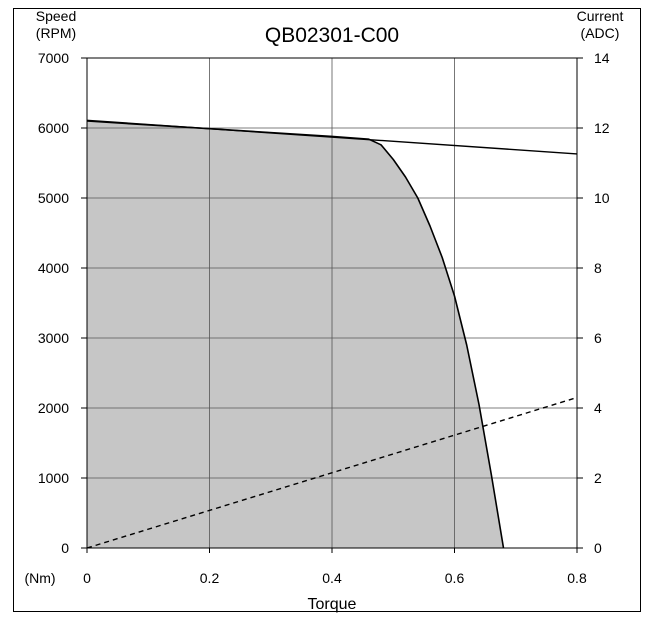 Image resolution: width=647 pixels, height=618 pixels. What do you see at coordinates (602, 58) in the screenshot?
I see `y-right-tick-label: 14` at bounding box center [602, 58].